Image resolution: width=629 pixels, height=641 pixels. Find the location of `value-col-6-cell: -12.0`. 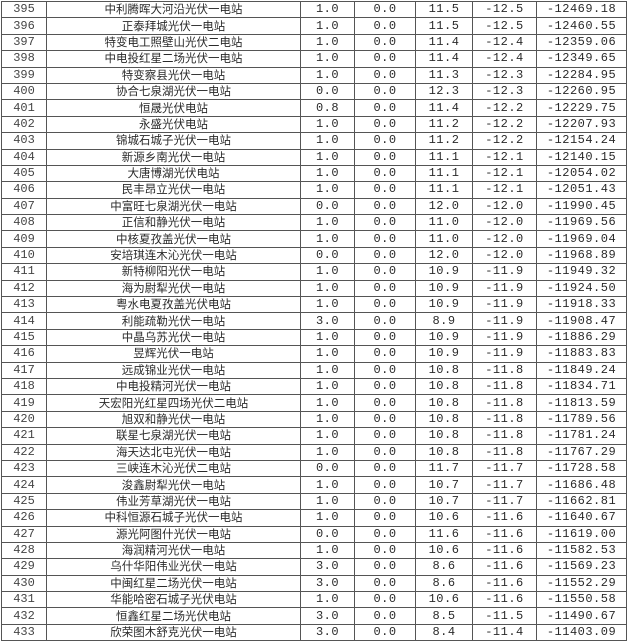

value-col-6-cell: -12.0 is located at coordinates (504, 206).